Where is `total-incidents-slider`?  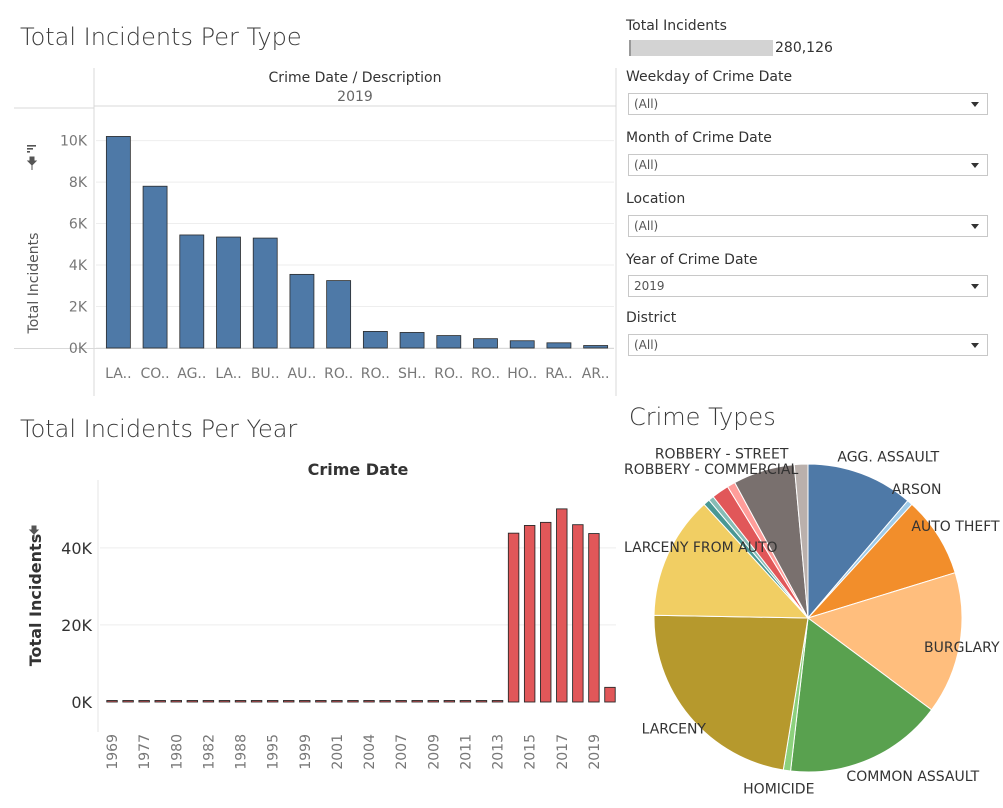
total-incidents-slider is located at coordinates (701, 48).